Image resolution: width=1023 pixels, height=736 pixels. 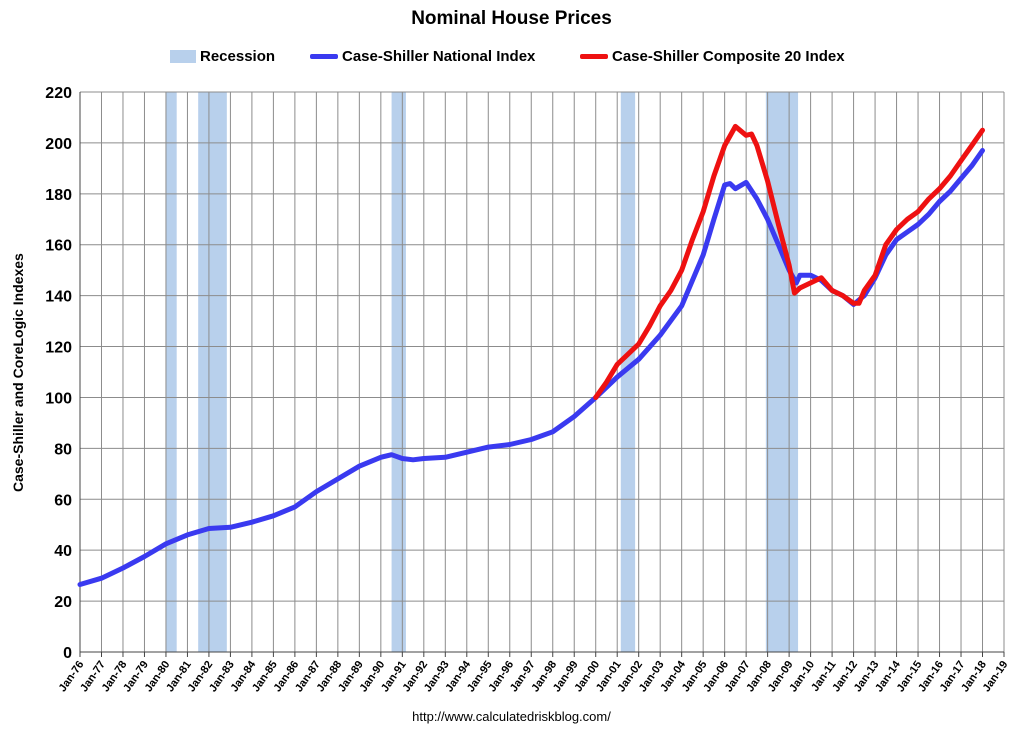 I want to click on y-tick-label: 140, so click(x=58, y=297).